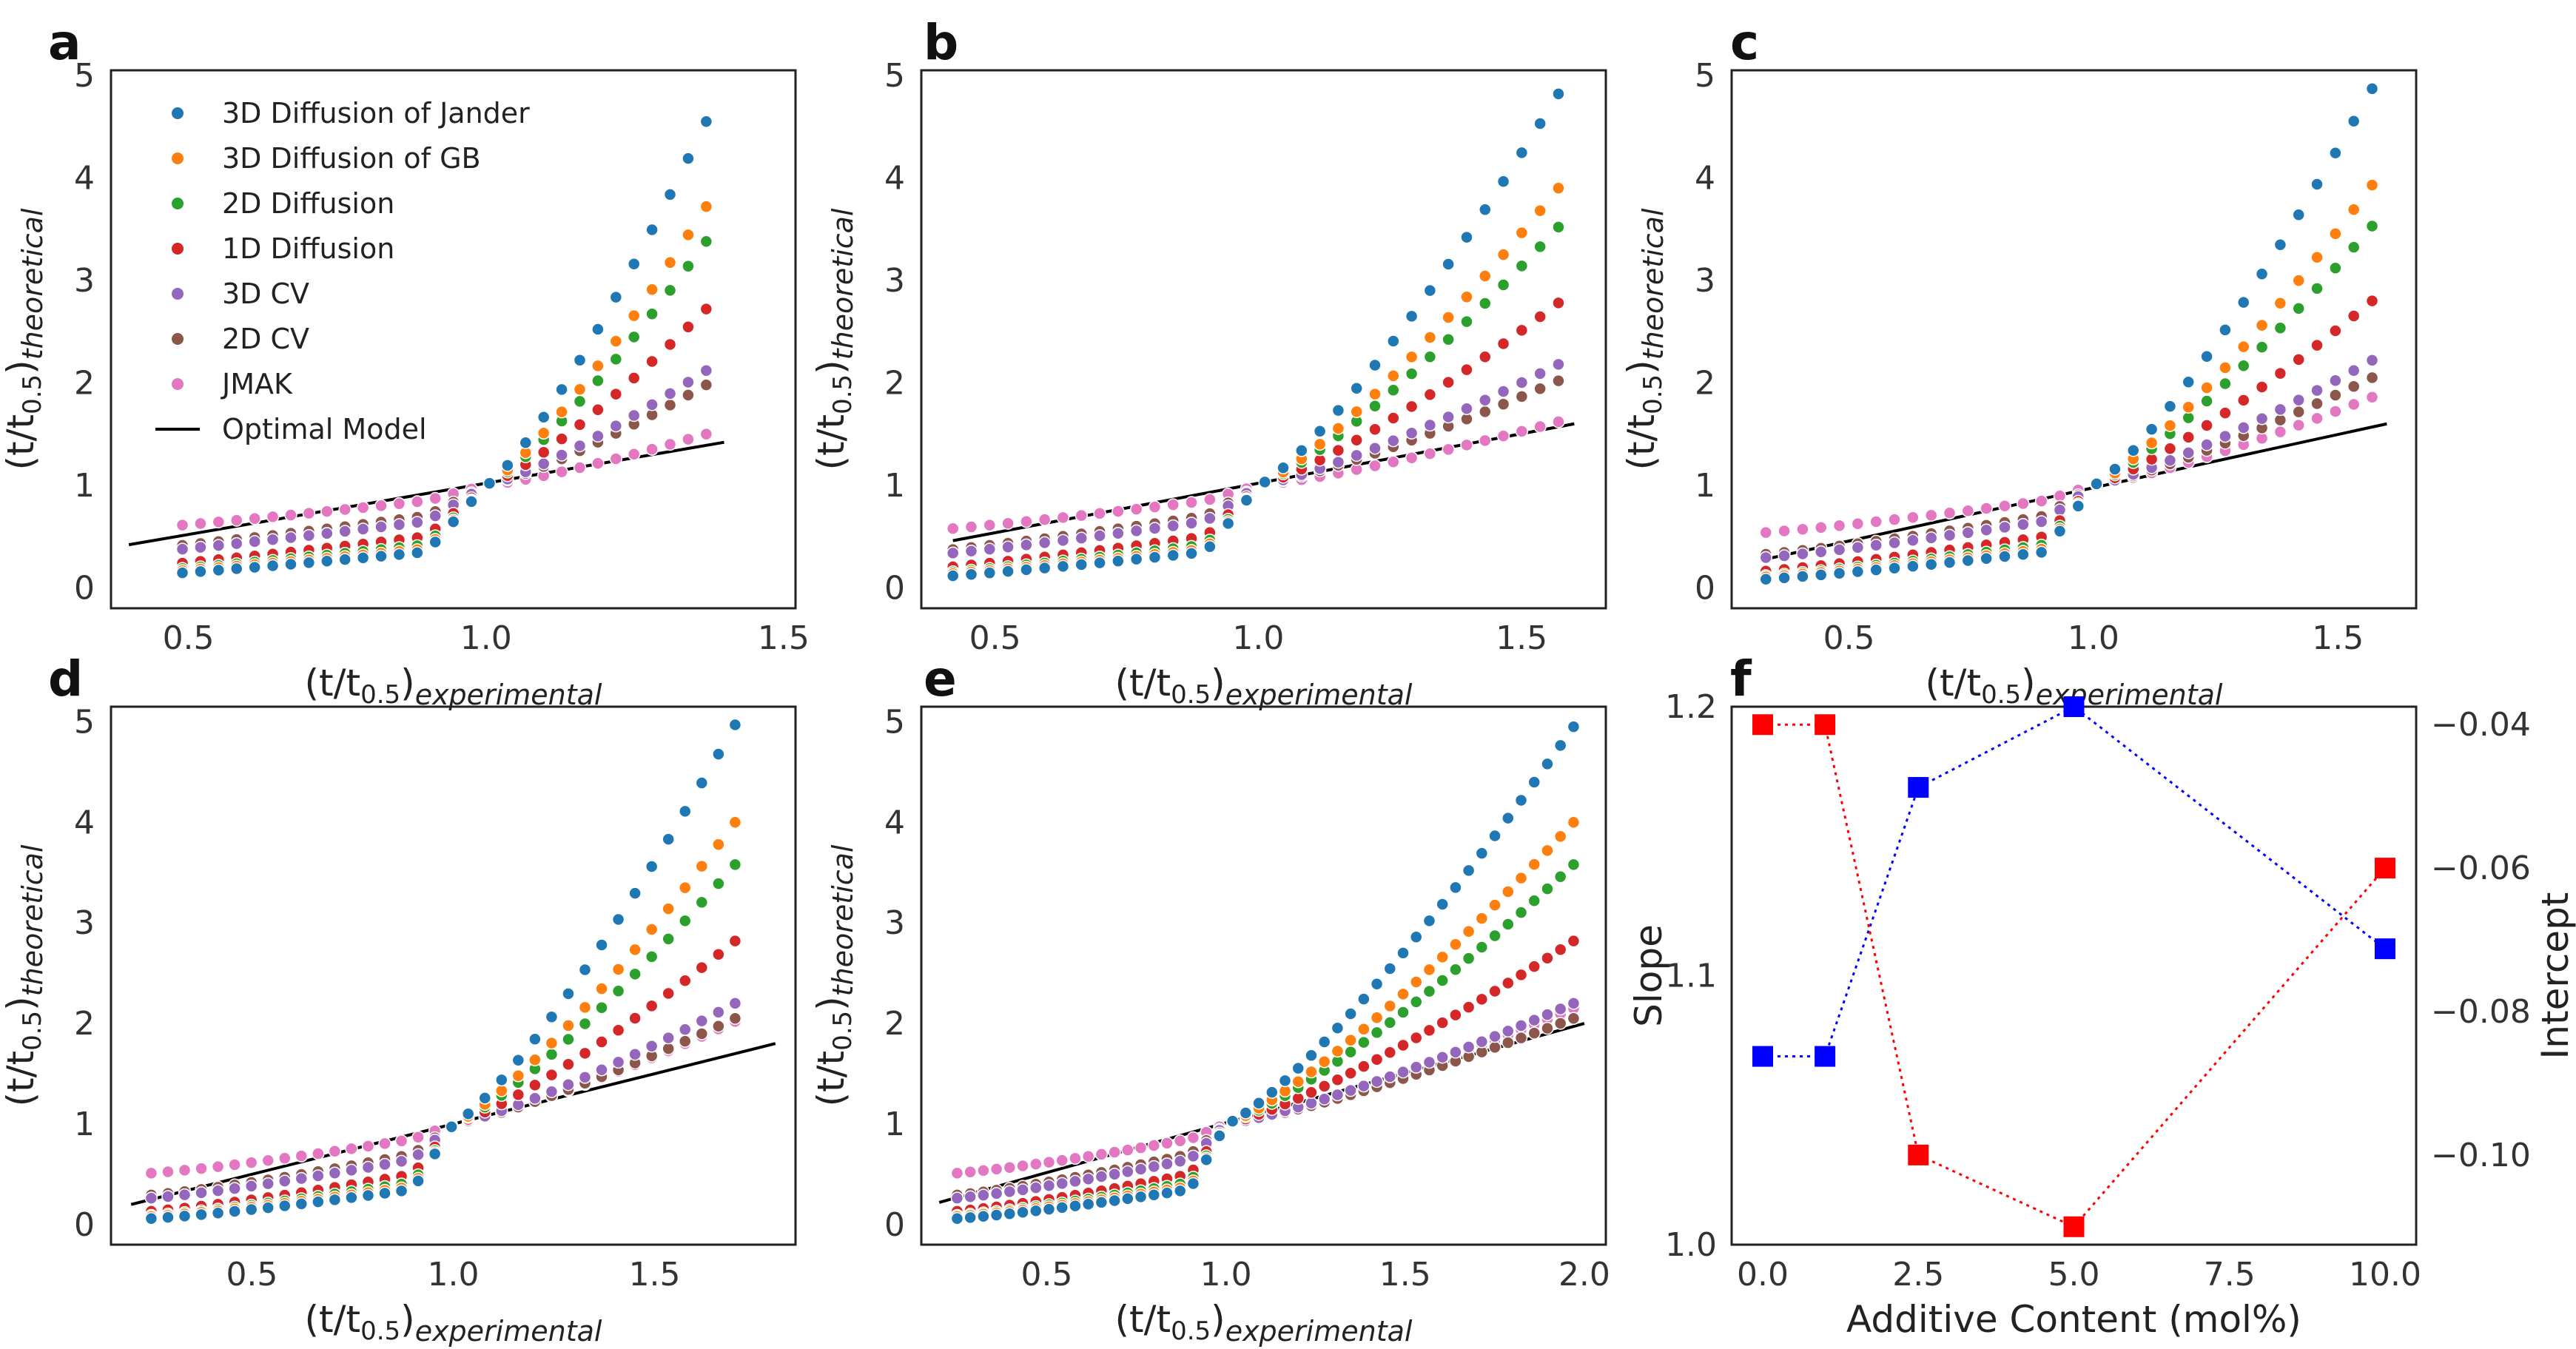 The height and width of the screenshot is (1349, 2576). Describe the element at coordinates (894, 822) in the screenshot. I see `y-tick-label: 4` at that location.